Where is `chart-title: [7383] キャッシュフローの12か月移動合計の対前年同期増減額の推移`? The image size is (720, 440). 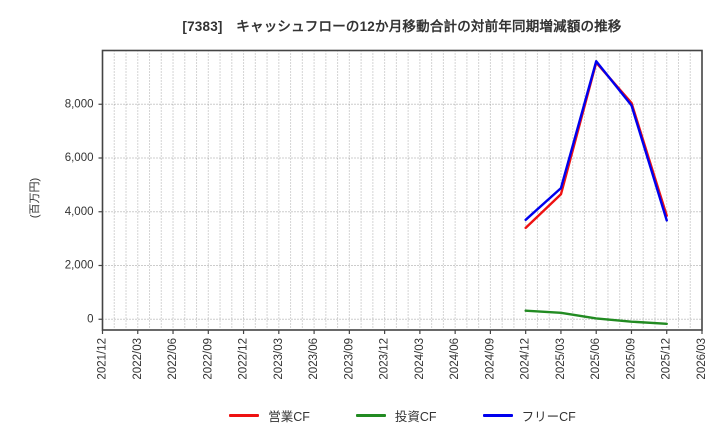 chart-title: [7383] キャッシュフローの12か月移動合計の対前年同期増減額の推移 is located at coordinates (402, 26).